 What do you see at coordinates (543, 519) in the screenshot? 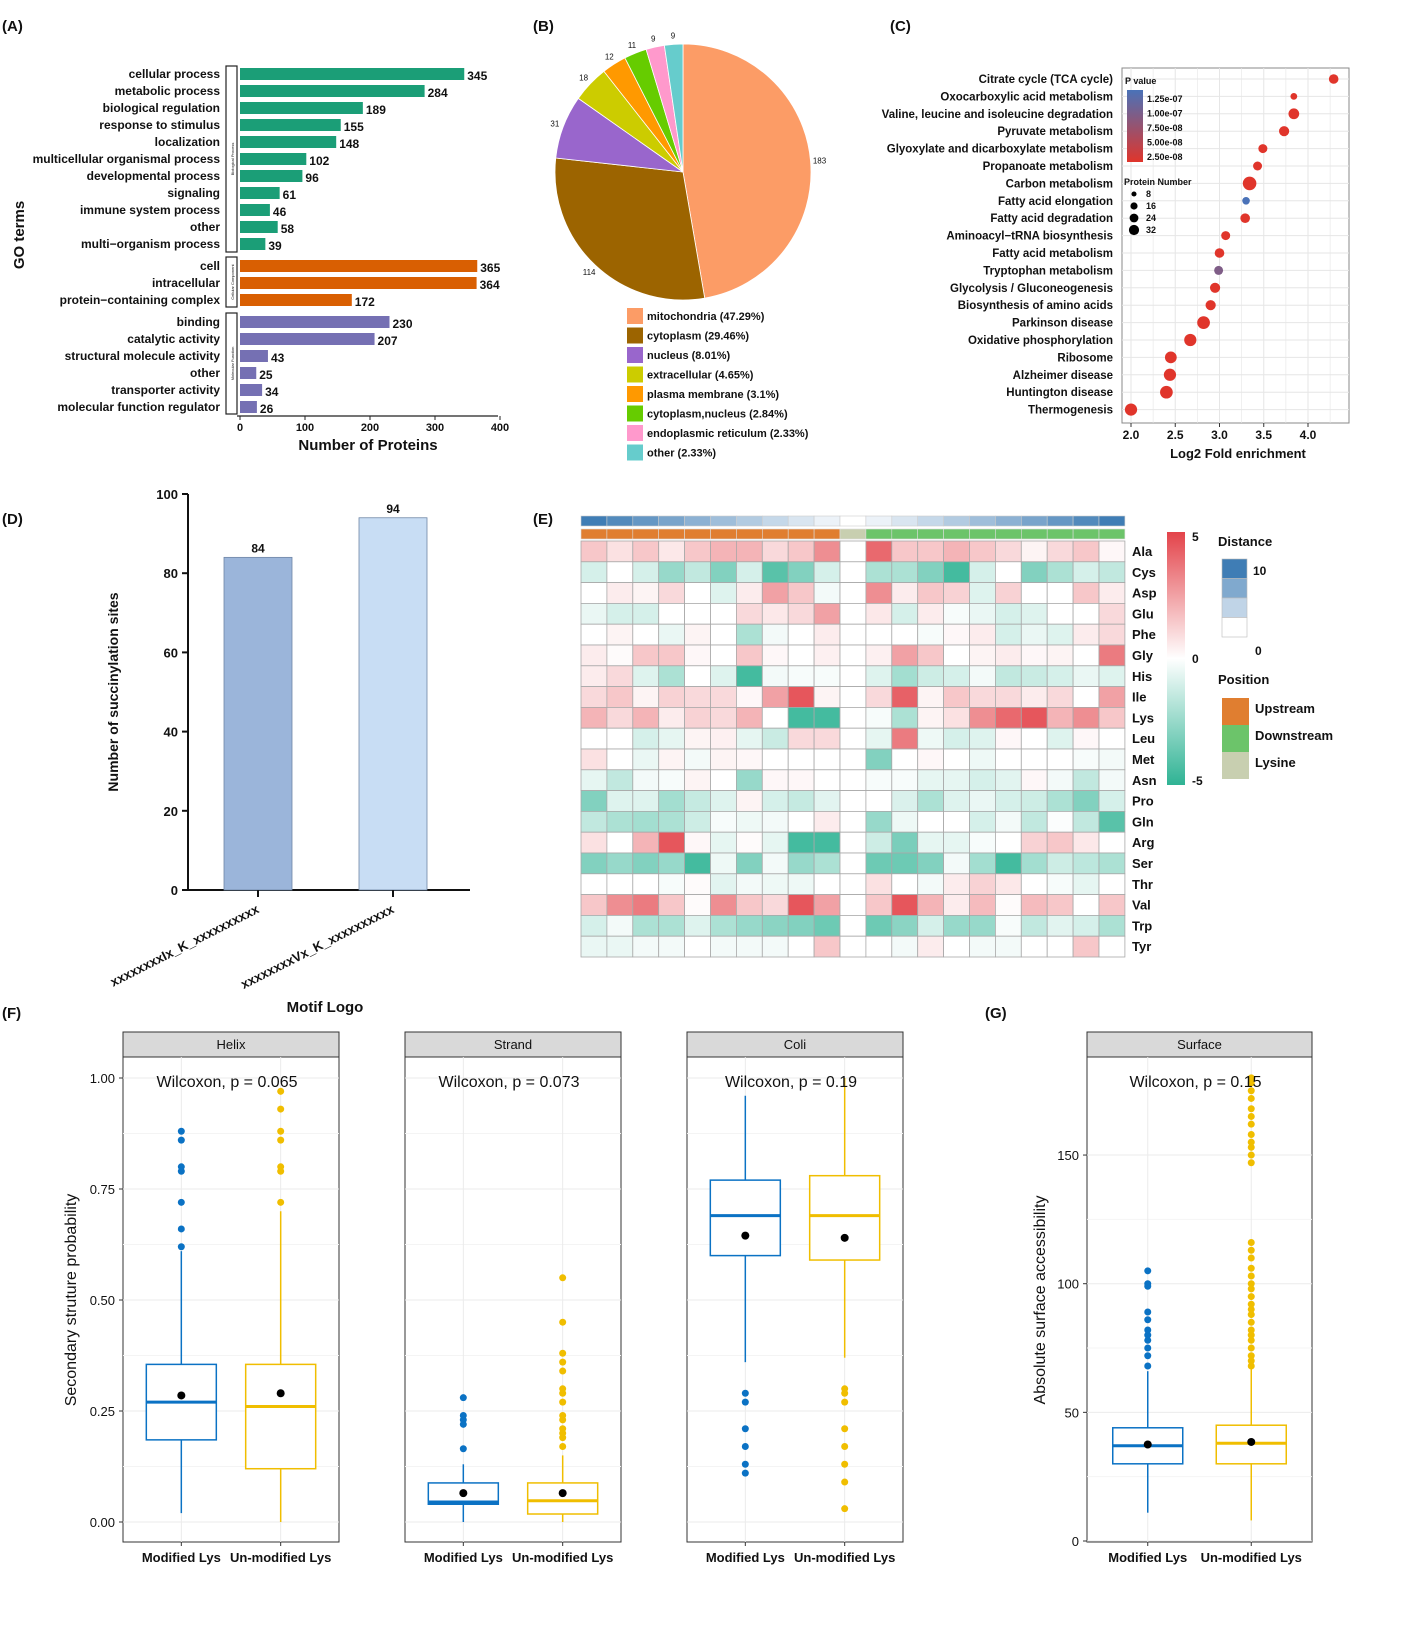
I see `panel-label: (E)` at bounding box center [543, 519].